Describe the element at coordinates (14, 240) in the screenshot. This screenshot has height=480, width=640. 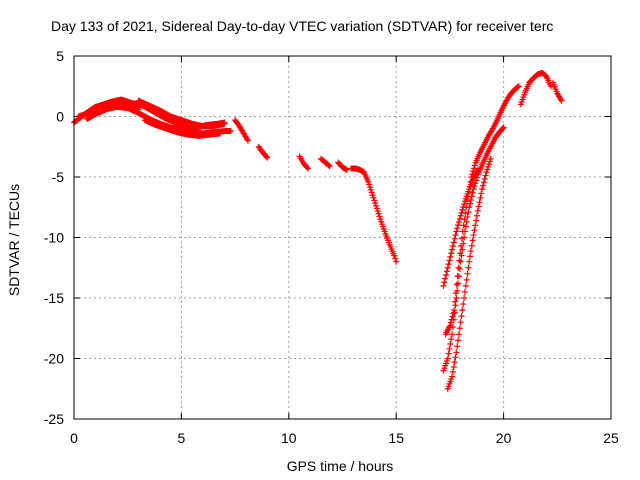
I see `y-axis-label: SDTVAR / TECUs` at that location.